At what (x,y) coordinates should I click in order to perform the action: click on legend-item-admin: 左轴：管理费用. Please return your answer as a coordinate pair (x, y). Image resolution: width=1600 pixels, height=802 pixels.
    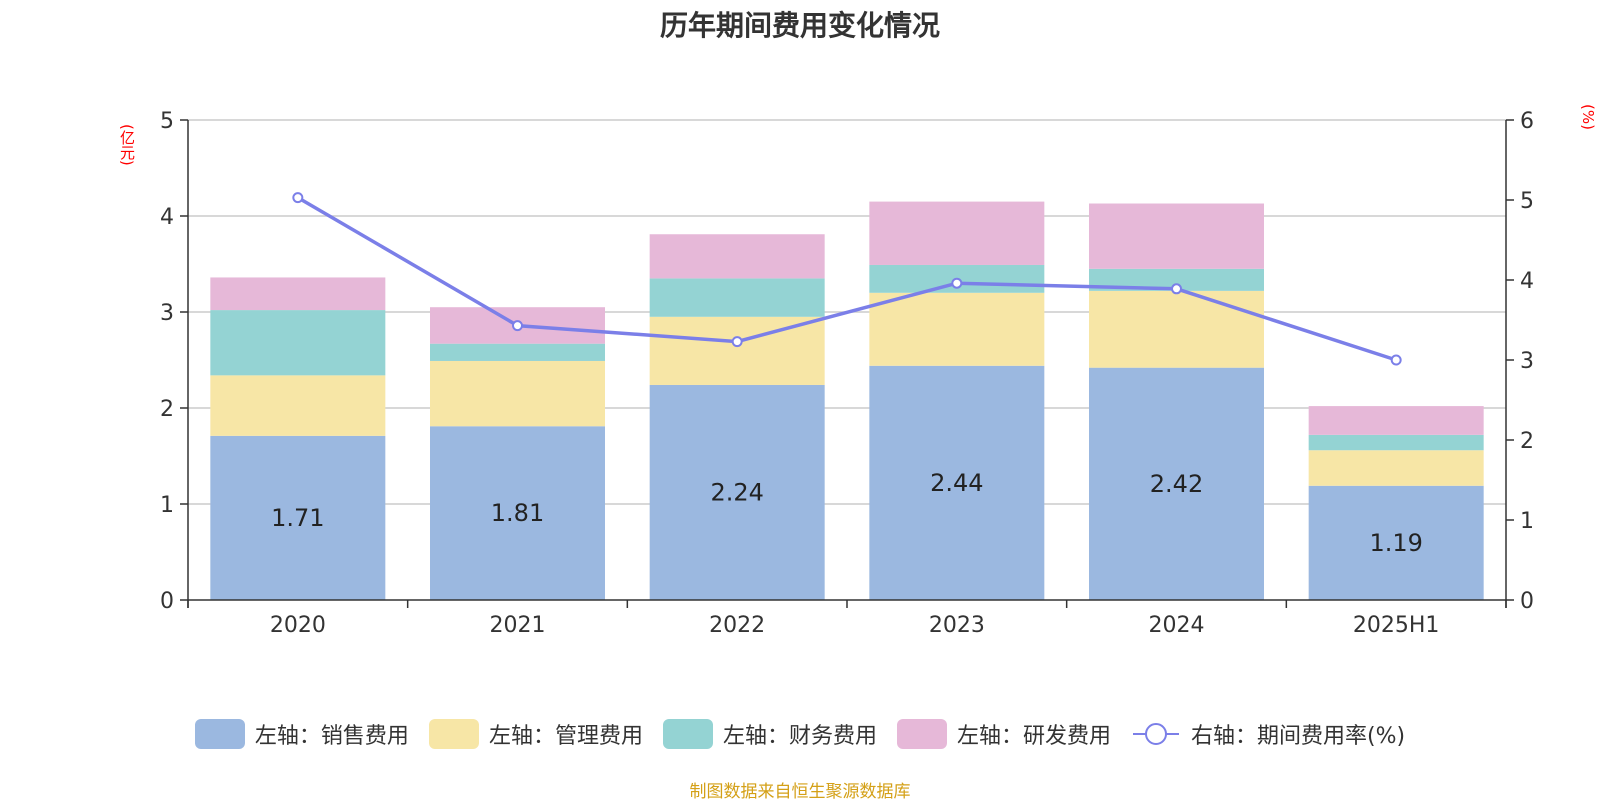
    Looking at the image, I should click on (535, 734).